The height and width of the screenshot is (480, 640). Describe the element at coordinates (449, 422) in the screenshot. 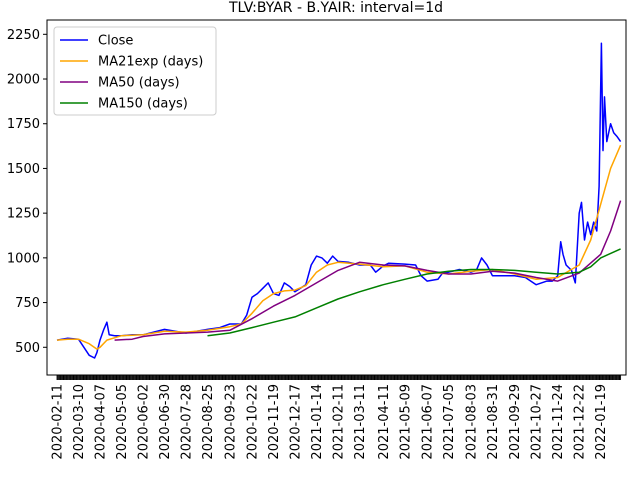

I see `x-tick-label-18: 2021-07-05` at that location.